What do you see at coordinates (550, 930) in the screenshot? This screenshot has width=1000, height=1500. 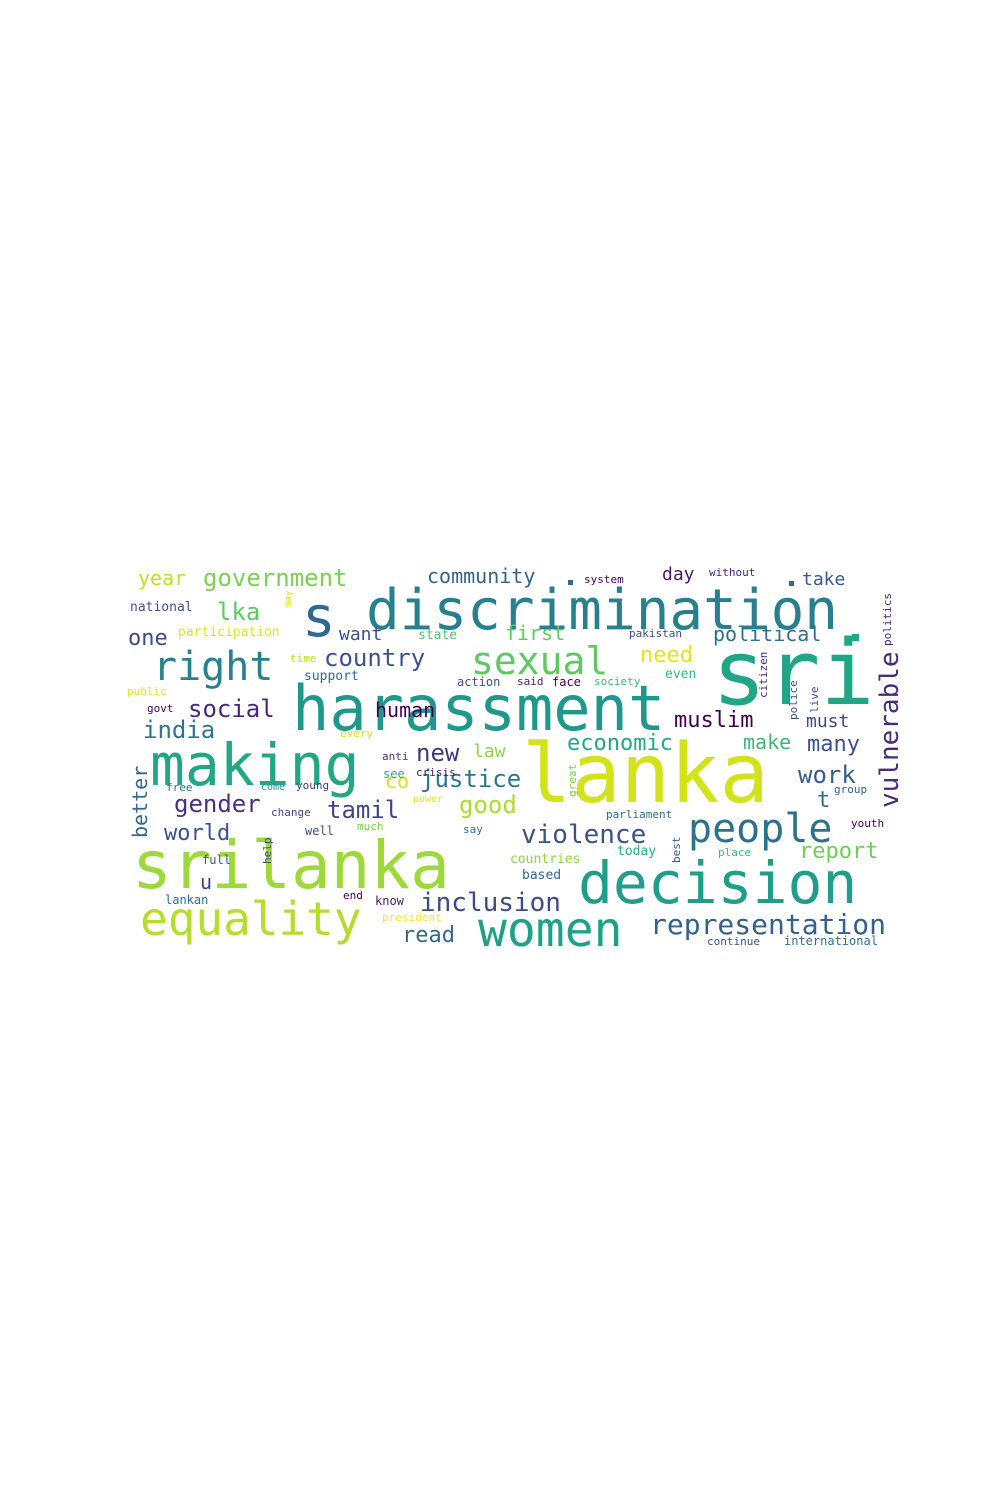 I see `word-women: women` at bounding box center [550, 930].